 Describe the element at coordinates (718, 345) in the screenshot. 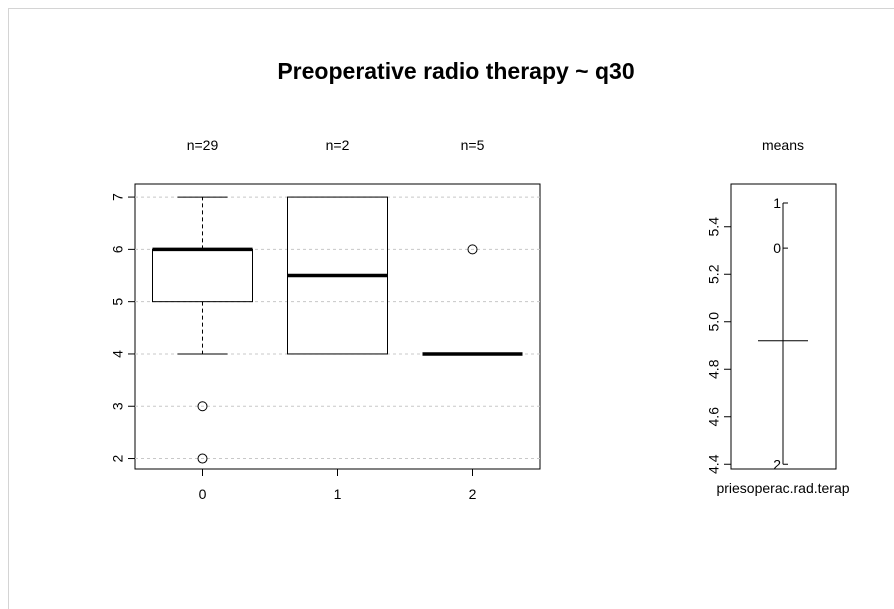

I see `means-y-axis: 4.4 4.6 4.8 5.0 5.2 5.4` at that location.